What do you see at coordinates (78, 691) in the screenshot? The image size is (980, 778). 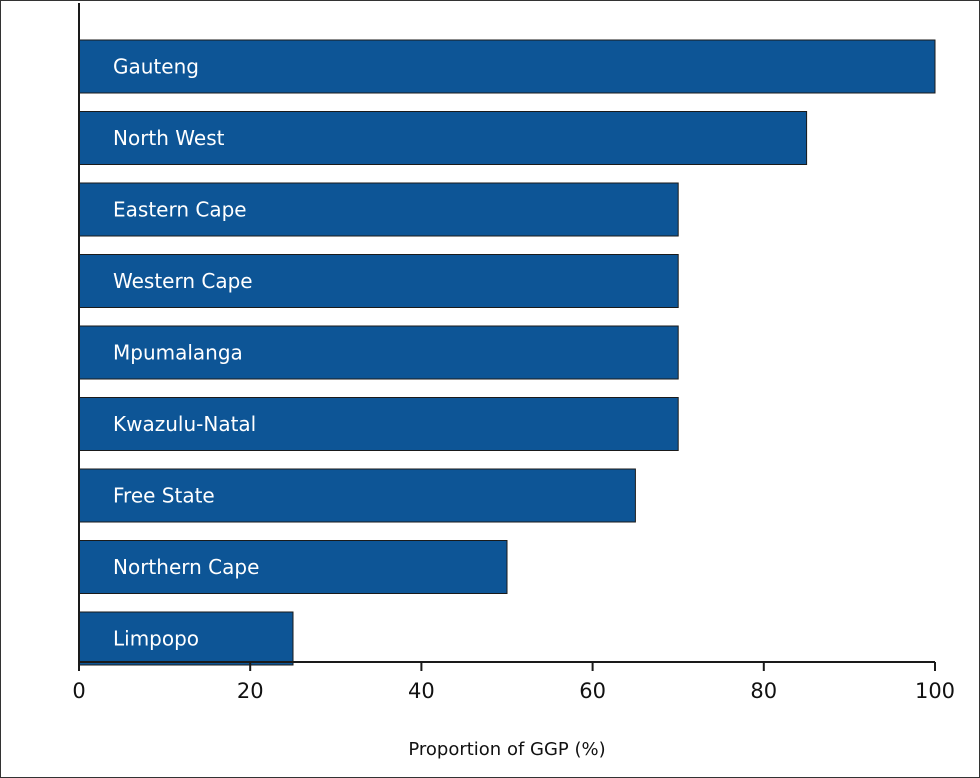 I see `x-tick-label: 0` at bounding box center [78, 691].